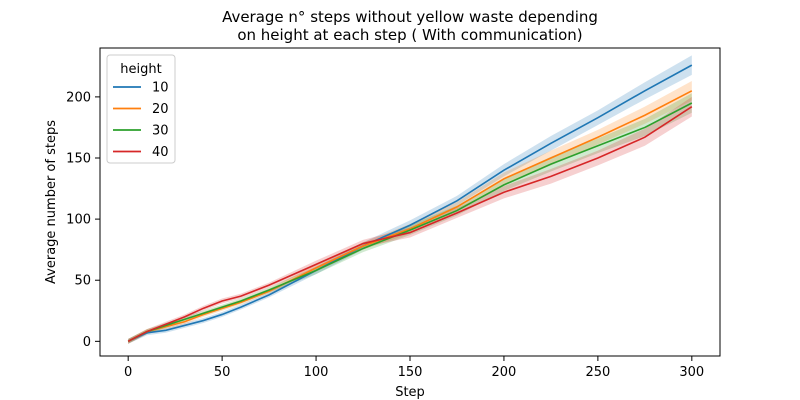 The image size is (800, 400). Describe the element at coordinates (410, 392) in the screenshot. I see `x-axis-label: Step` at that location.